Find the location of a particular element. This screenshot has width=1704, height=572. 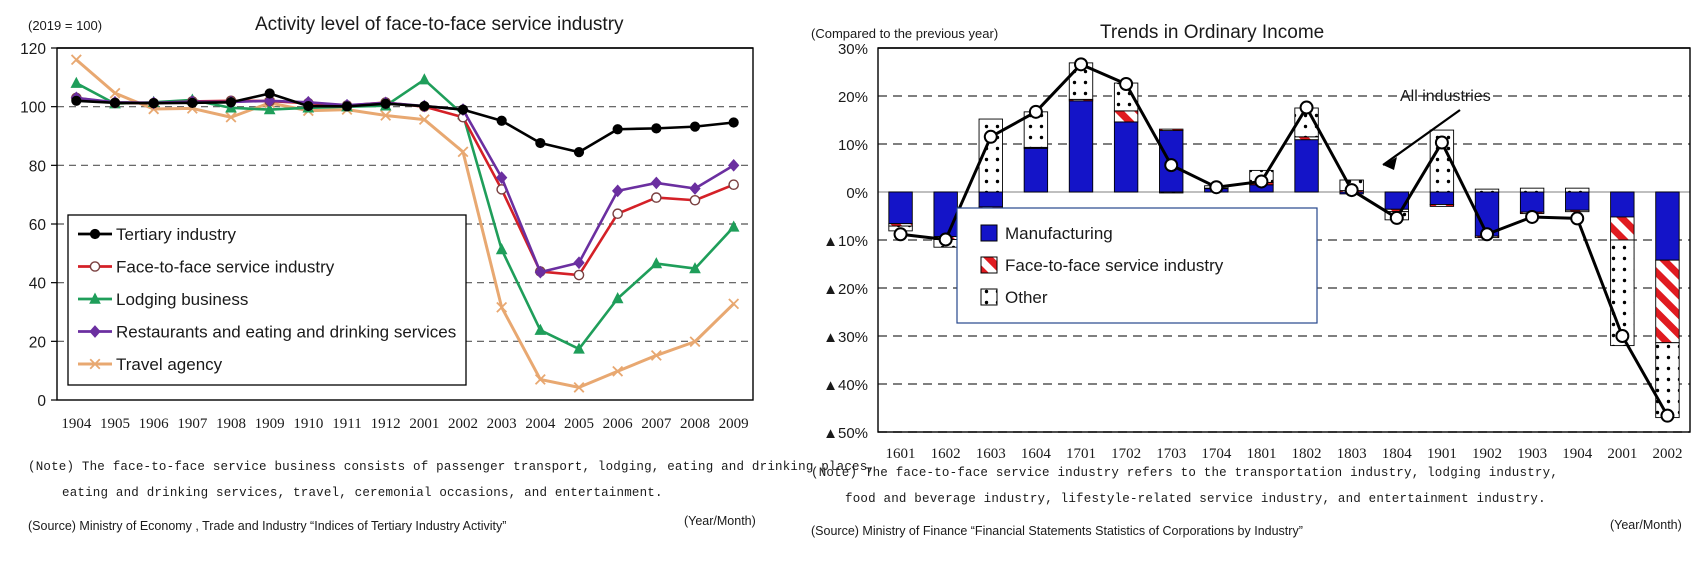

right-legend-item: Other is located at coordinates (1014, 297).